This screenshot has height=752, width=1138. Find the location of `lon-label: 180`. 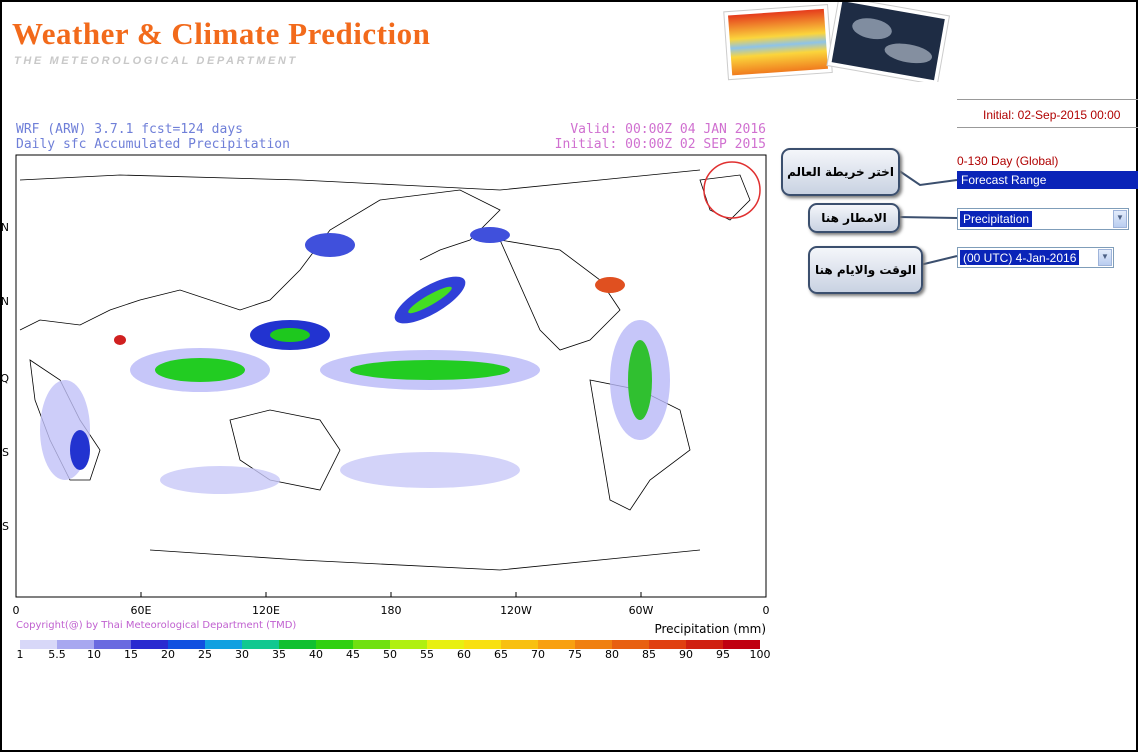

lon-label: 180 is located at coordinates (391, 610).